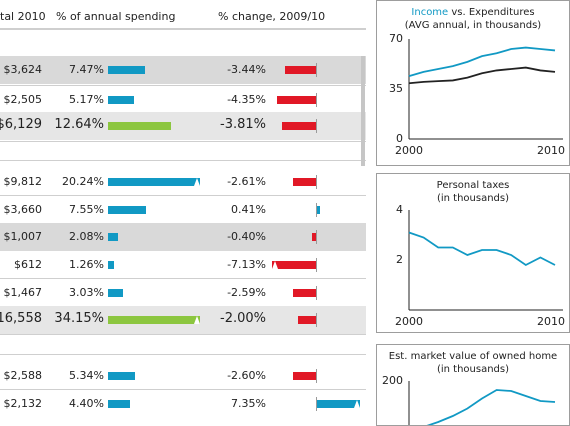 This screenshot has height=426, width=570. I want to click on x-tick-label: 2000, so click(409, 150).